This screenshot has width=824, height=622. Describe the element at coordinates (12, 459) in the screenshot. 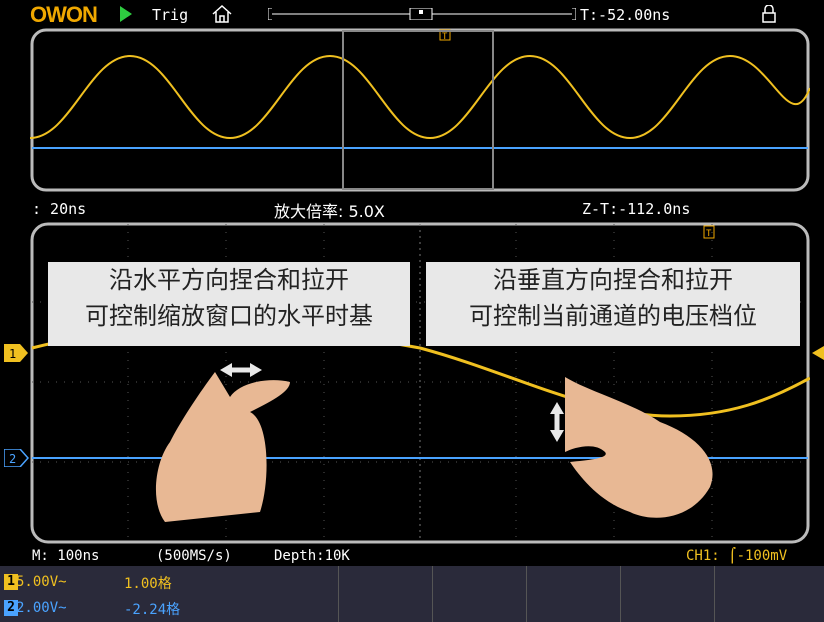

I see `svg-text: 2` at that location.